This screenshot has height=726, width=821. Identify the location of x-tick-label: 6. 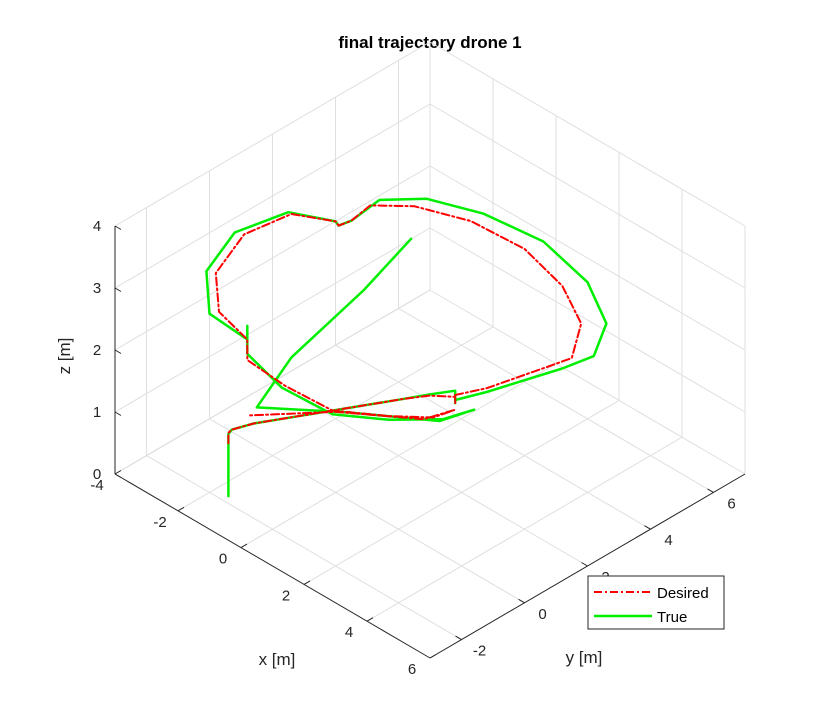
(412, 669).